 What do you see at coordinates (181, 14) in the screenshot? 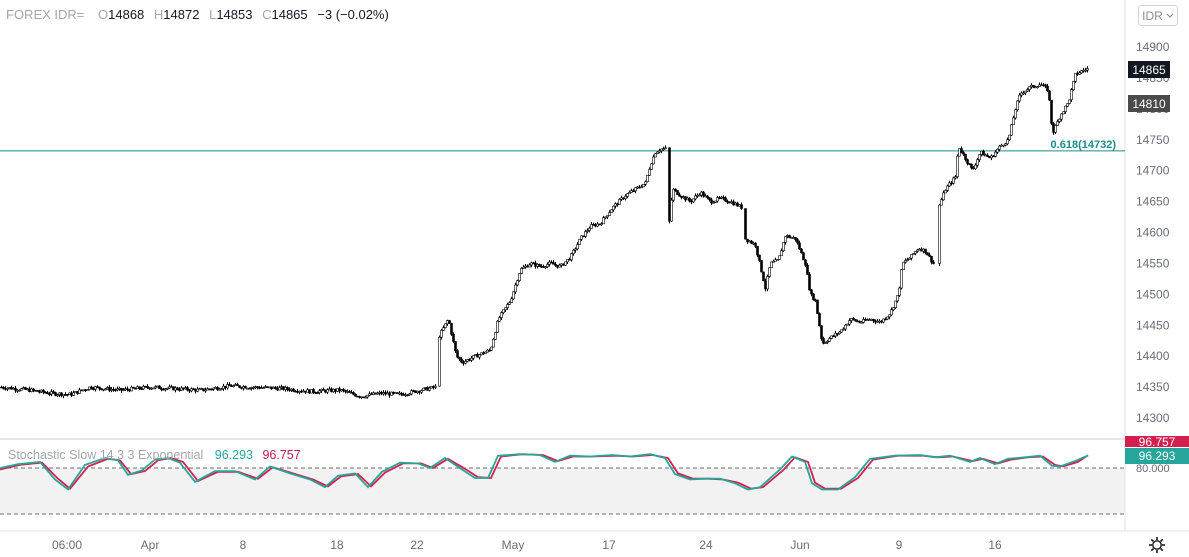
I see `high-value: 14872` at bounding box center [181, 14].